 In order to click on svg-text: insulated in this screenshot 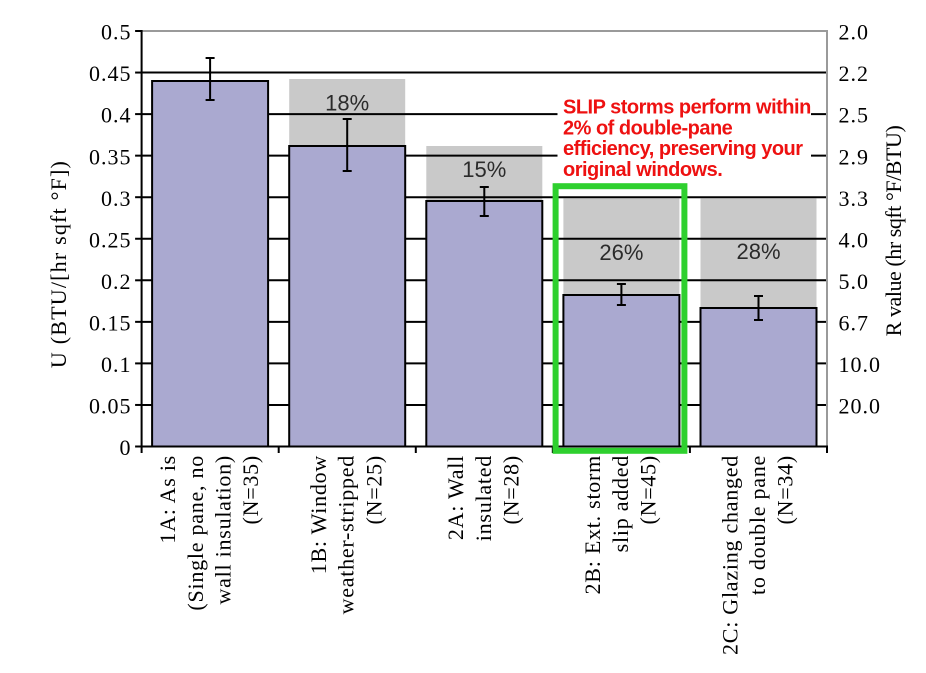, I will do `click(483, 498)`.